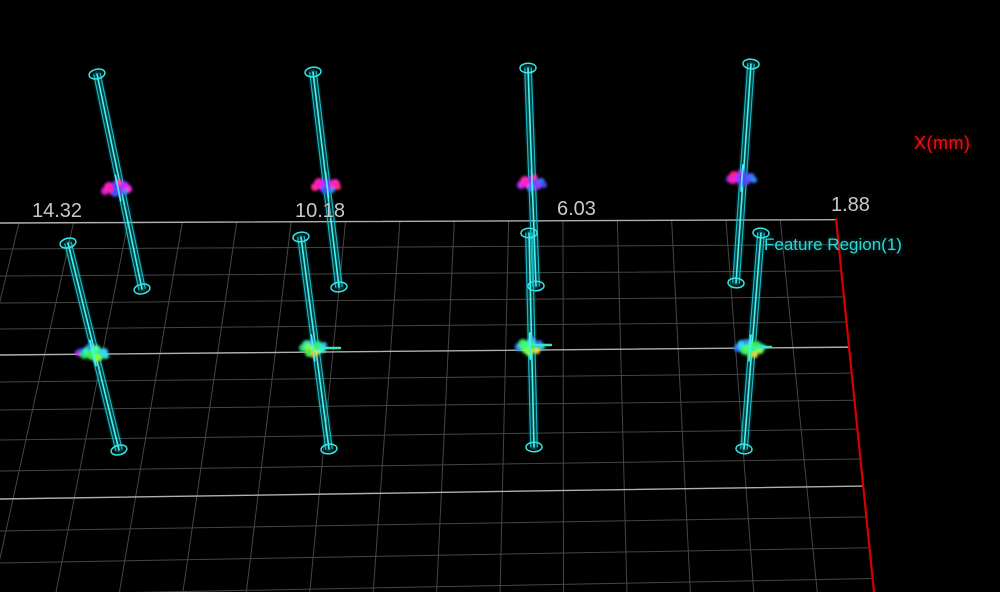 This screenshot has height=592, width=1000. I want to click on x-axis-title: X(mm), so click(942, 143).